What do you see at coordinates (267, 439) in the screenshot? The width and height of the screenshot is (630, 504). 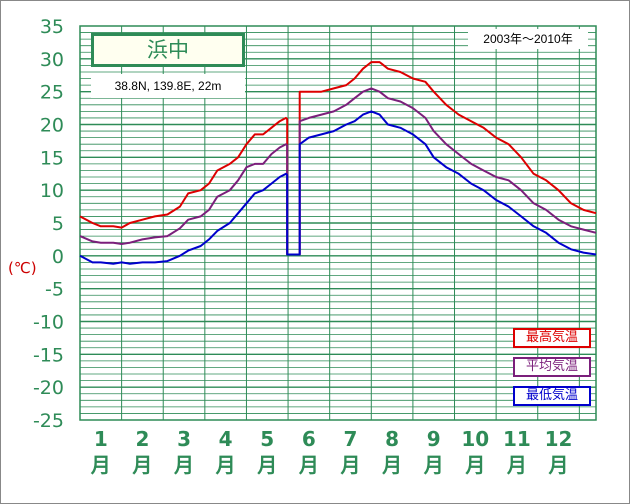 I see `x-tick-label: 5` at bounding box center [267, 439].